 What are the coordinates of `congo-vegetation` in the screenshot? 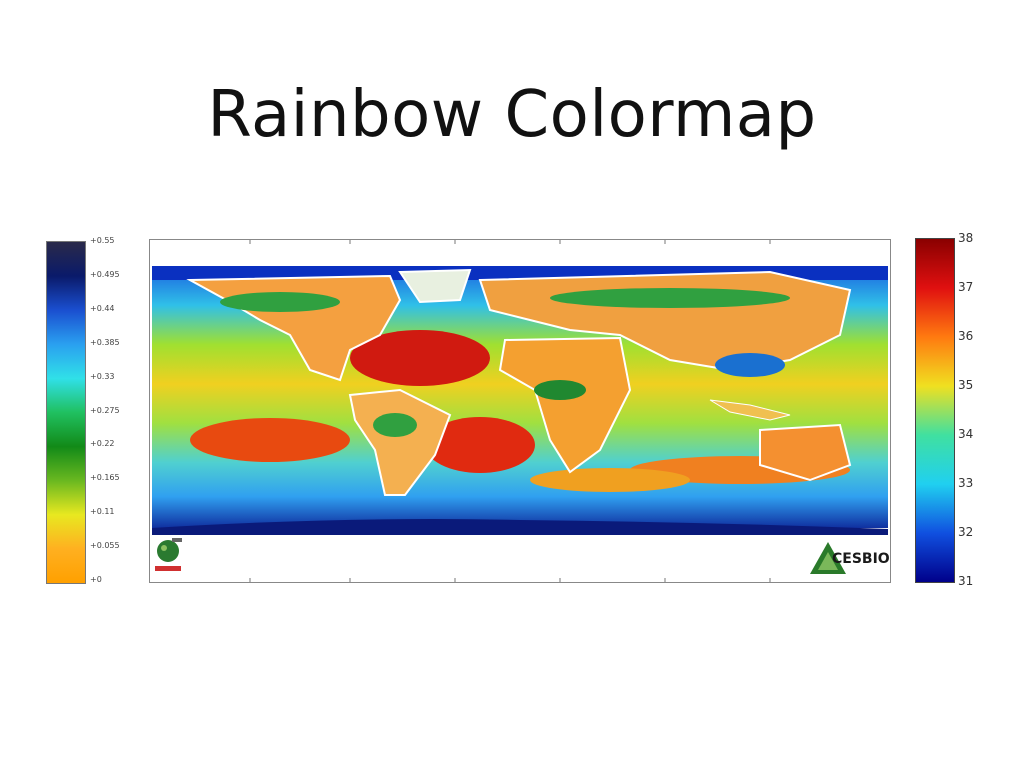 It's located at (560, 390).